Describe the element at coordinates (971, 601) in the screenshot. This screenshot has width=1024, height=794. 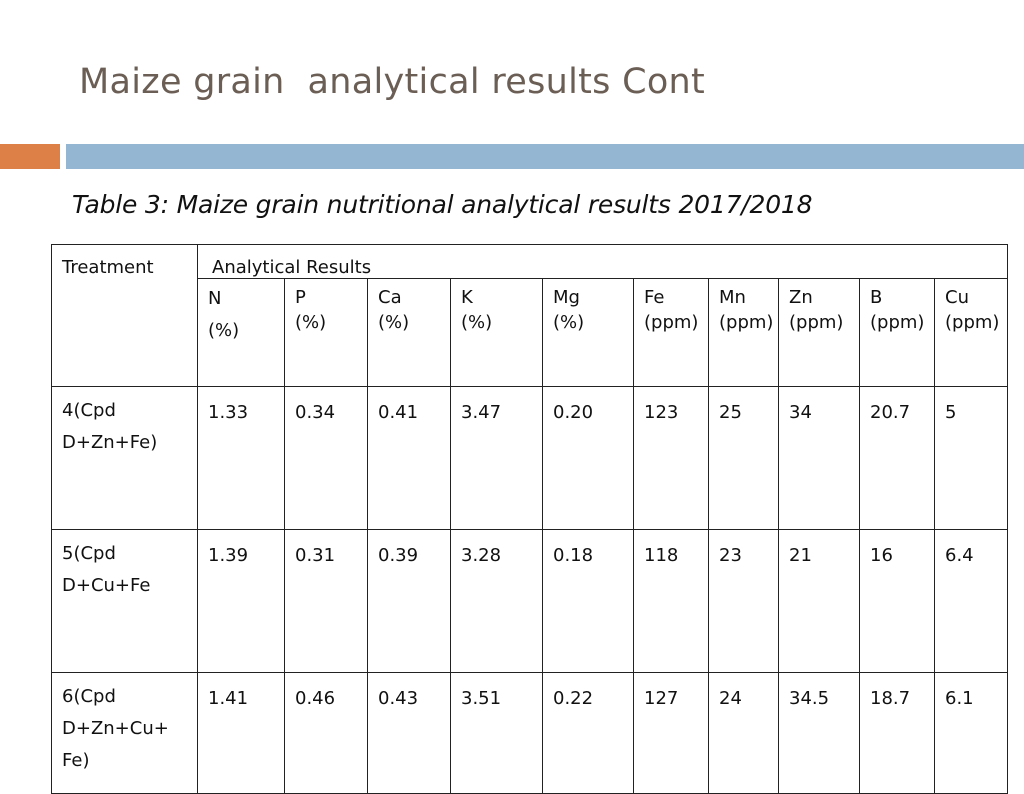
I see `value-cell-cu: 6.4` at that location.